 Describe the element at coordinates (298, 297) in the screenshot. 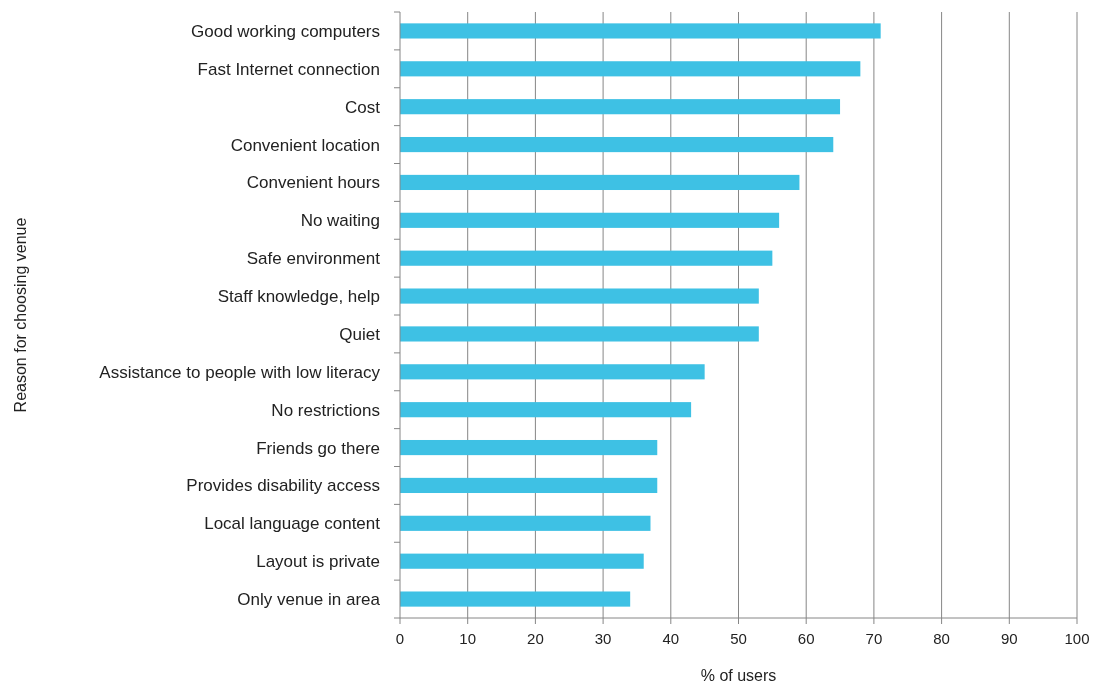

I see `y-tick-label: Staff knowledge, help` at that location.